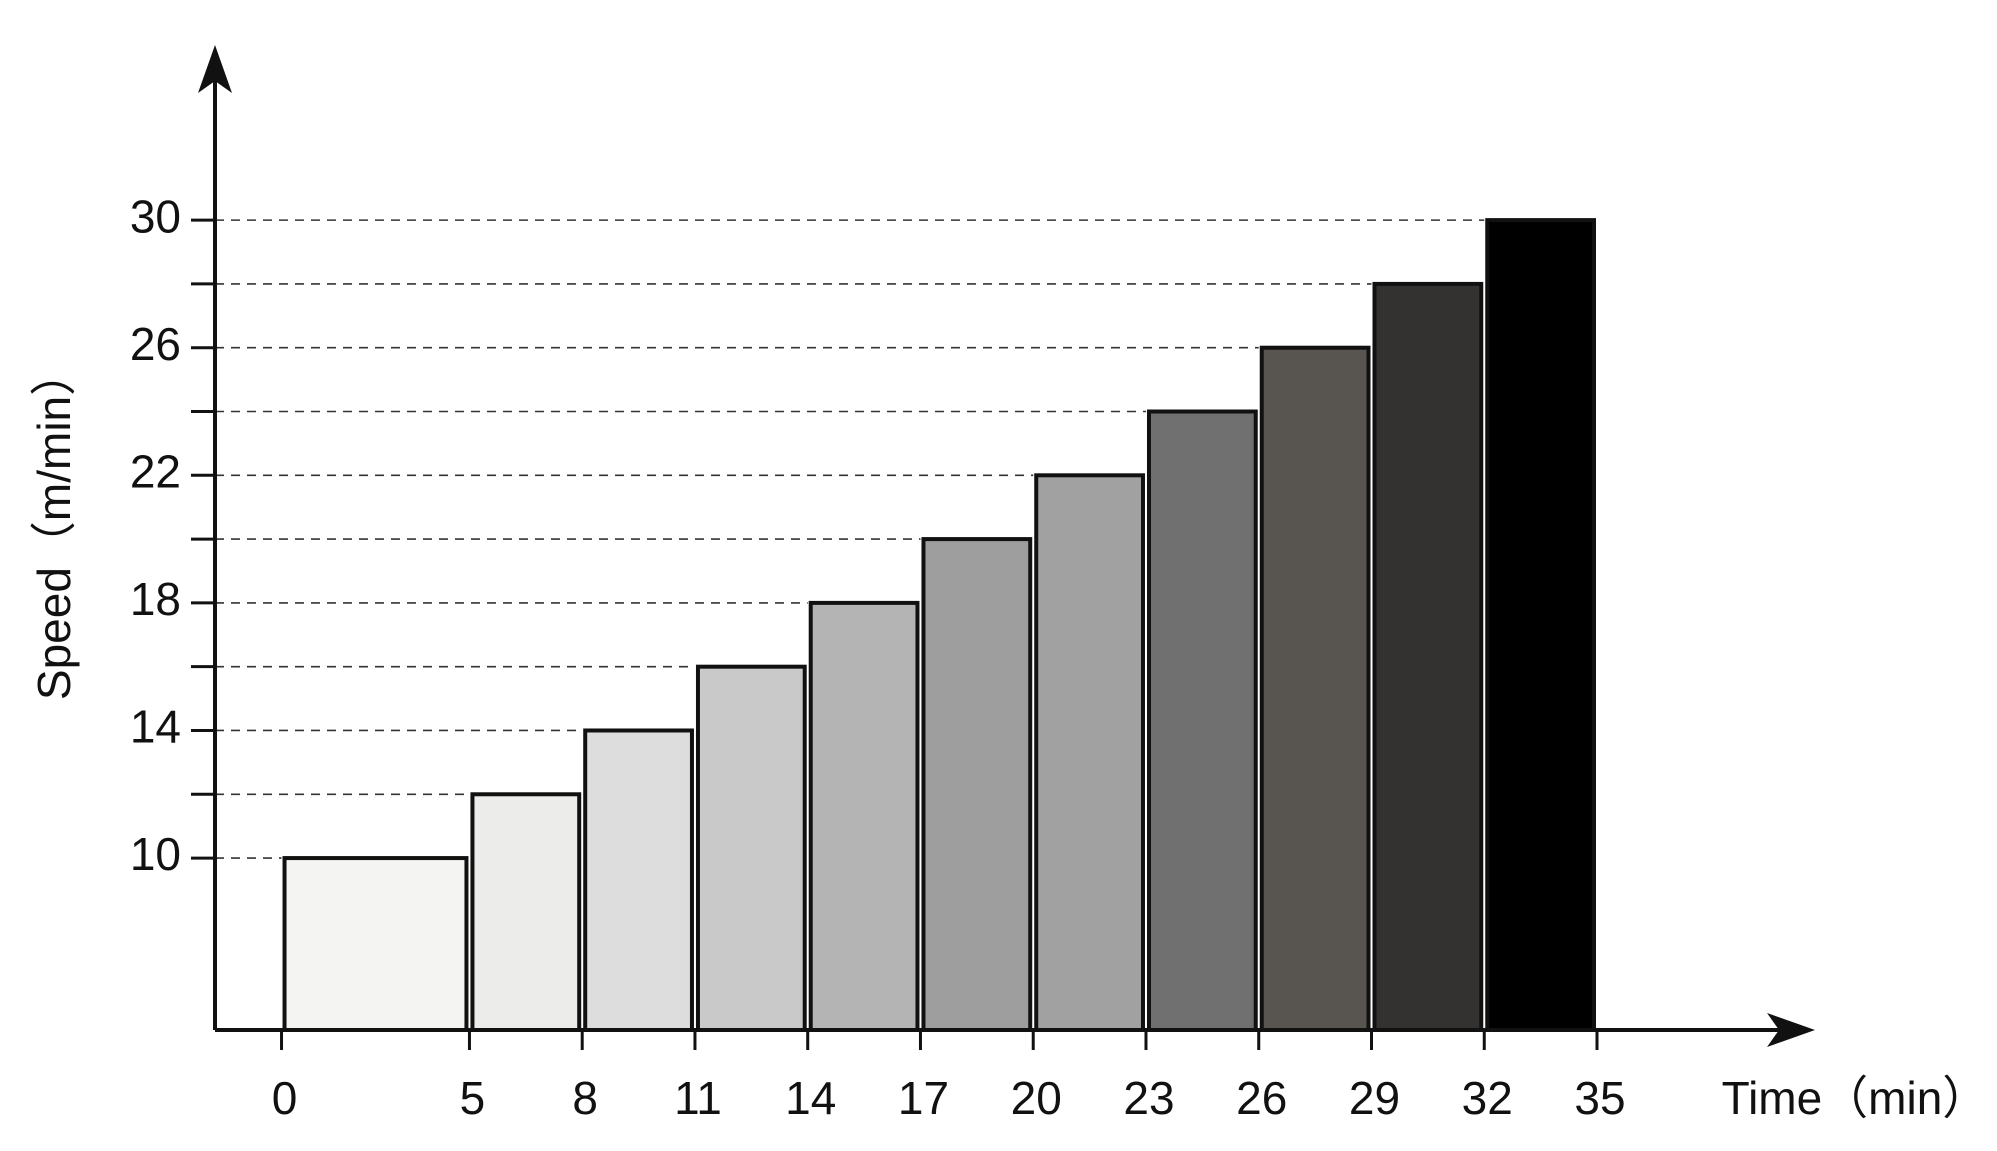 The height and width of the screenshot is (1151, 1997). What do you see at coordinates (155, 727) in the screenshot?
I see `y-tick-label: 14` at bounding box center [155, 727].